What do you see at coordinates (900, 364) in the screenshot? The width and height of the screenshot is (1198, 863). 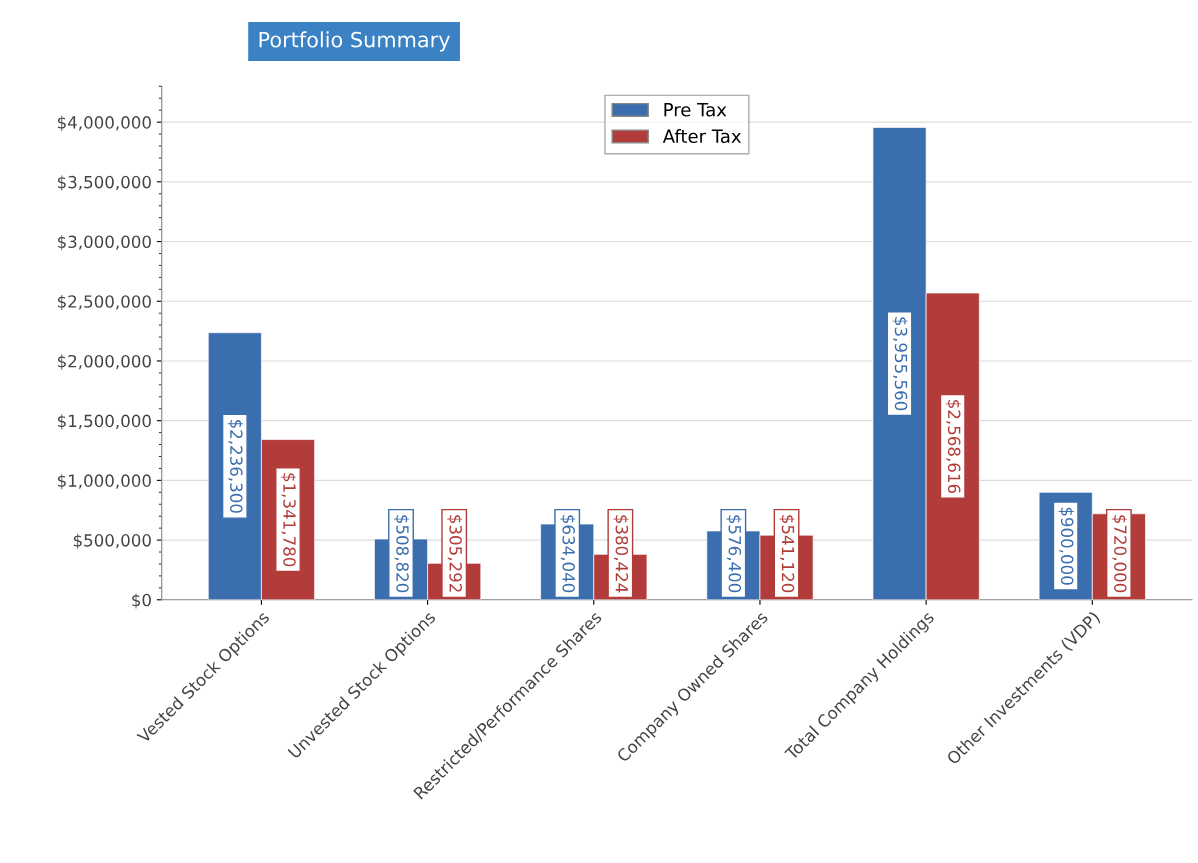 I see `data-label: $3,955,560` at bounding box center [900, 364].